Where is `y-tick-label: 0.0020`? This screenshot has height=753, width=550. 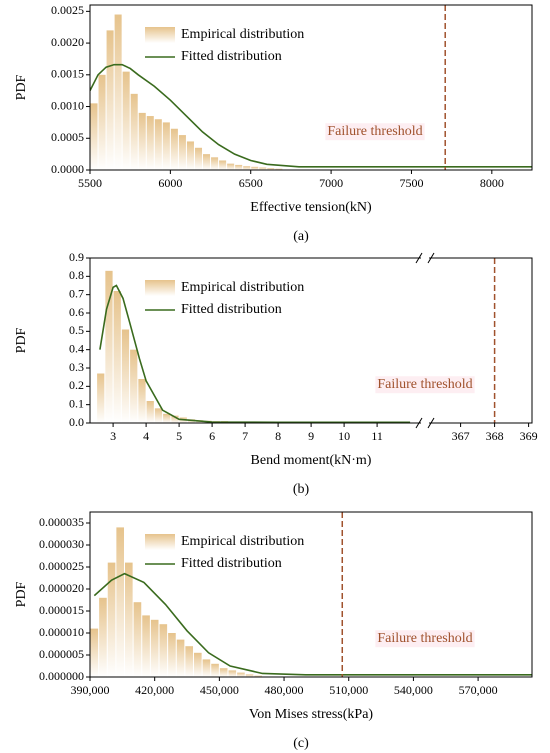
y-tick-label: 0.0020 is located at coordinates (67, 42).